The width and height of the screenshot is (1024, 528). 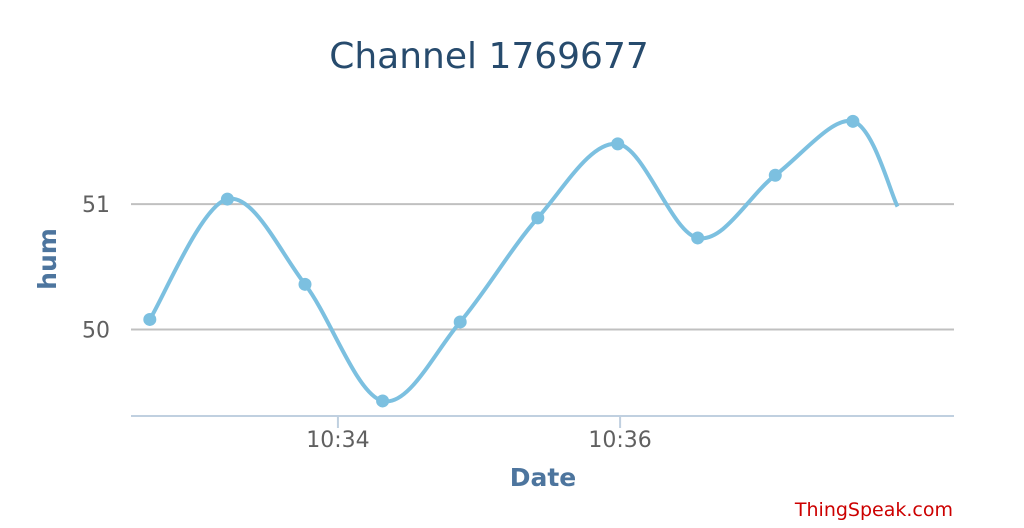 What do you see at coordinates (542, 434) in the screenshot?
I see `x-axis: 10:34 10:36` at bounding box center [542, 434].